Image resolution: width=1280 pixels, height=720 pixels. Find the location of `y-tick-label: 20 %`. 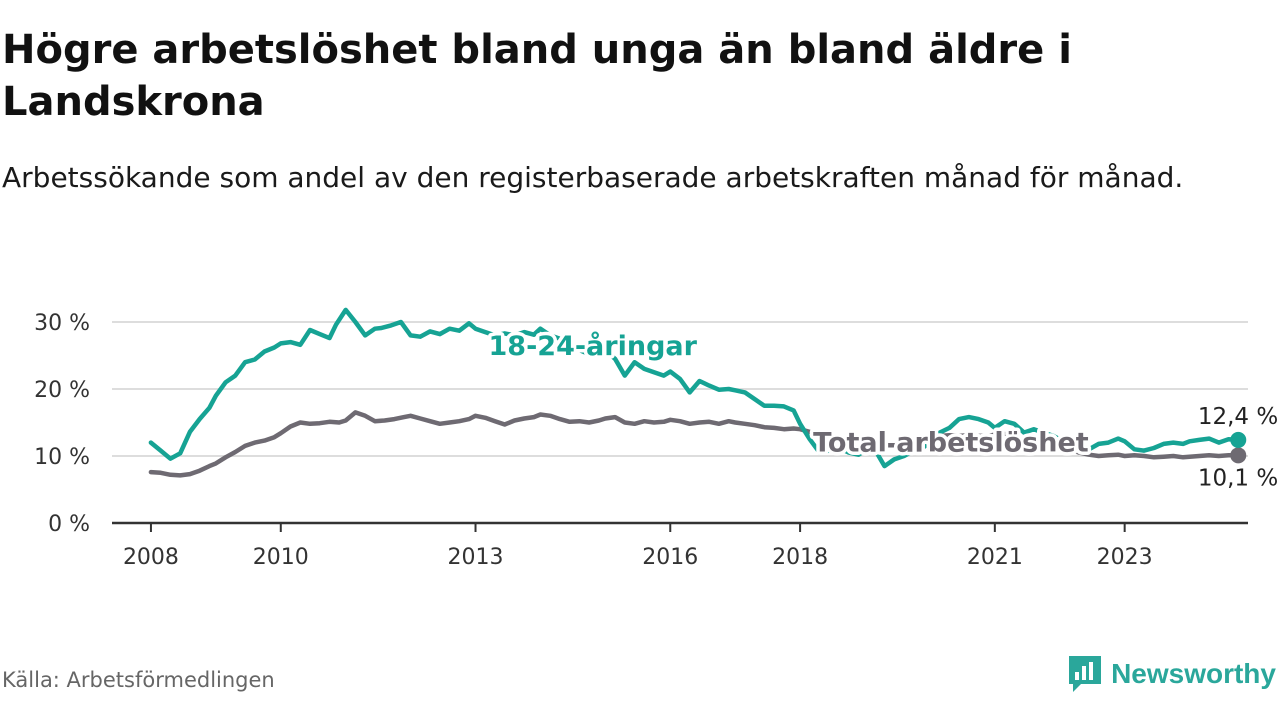

y-tick-label: 20 % is located at coordinates (62, 390).